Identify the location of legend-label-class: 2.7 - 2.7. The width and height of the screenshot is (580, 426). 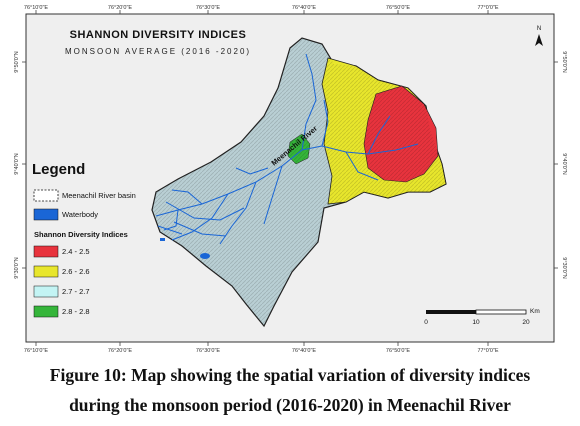
(76, 291).